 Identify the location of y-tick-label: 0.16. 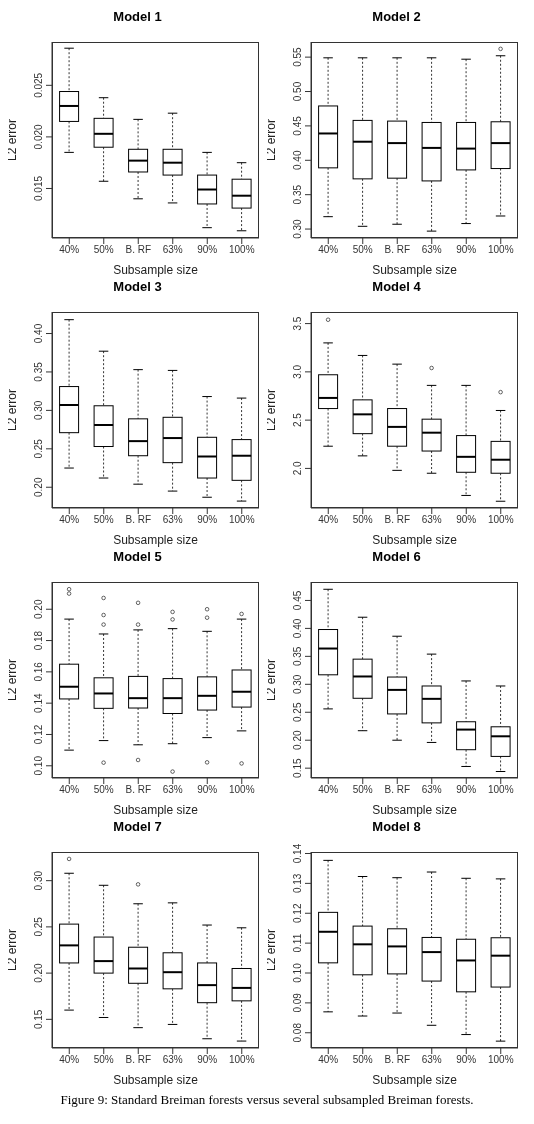
(38, 671).